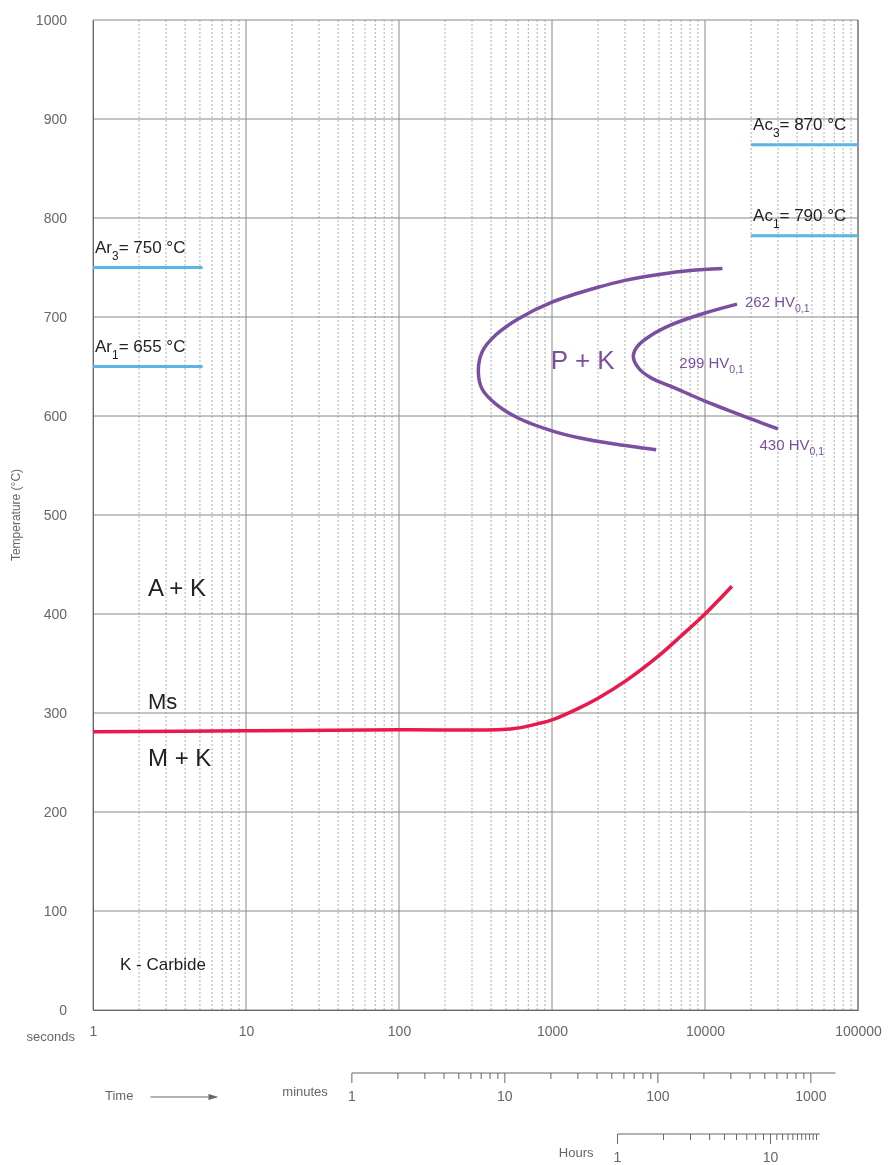 This screenshot has width=888, height=1165. Describe the element at coordinates (576, 1153) in the screenshot. I see `text: Hours` at that location.